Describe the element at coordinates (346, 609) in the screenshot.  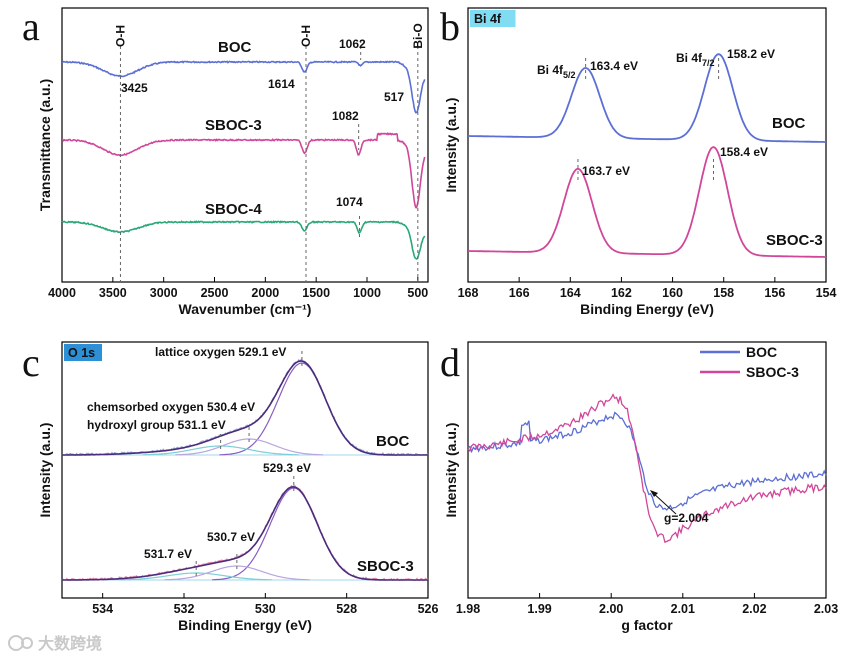
I see `x-tick-label: 528` at that location.